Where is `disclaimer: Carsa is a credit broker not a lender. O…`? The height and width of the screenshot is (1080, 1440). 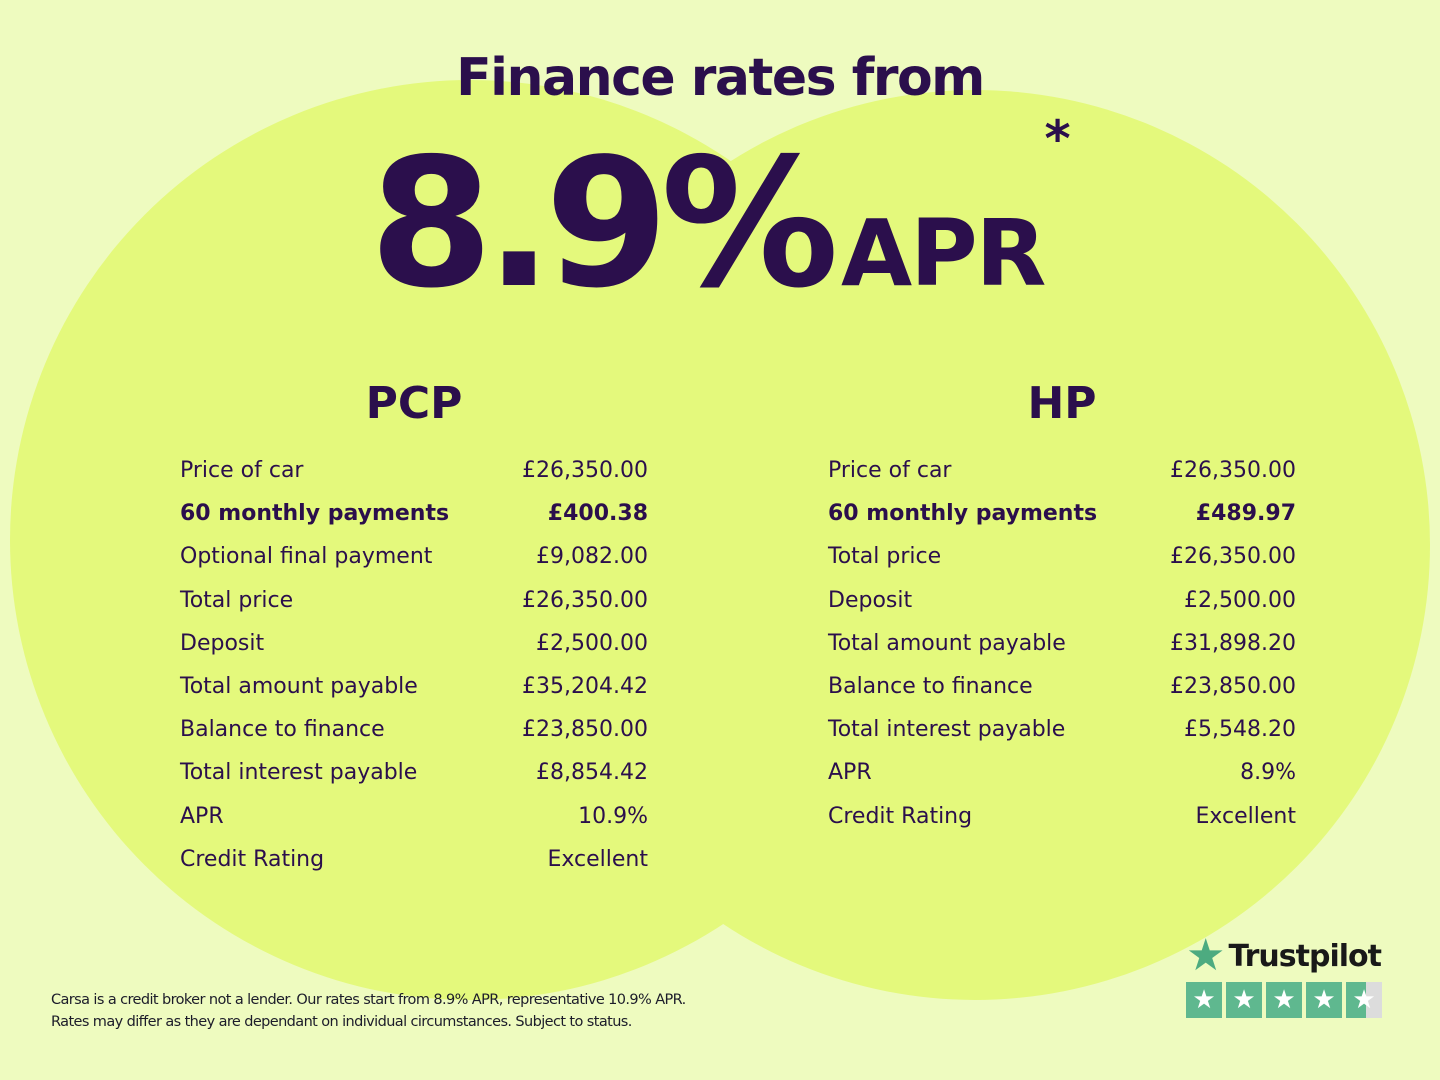
disclaimer: Carsa is a credit broker not a lender. O… is located at coordinates (368, 1011).